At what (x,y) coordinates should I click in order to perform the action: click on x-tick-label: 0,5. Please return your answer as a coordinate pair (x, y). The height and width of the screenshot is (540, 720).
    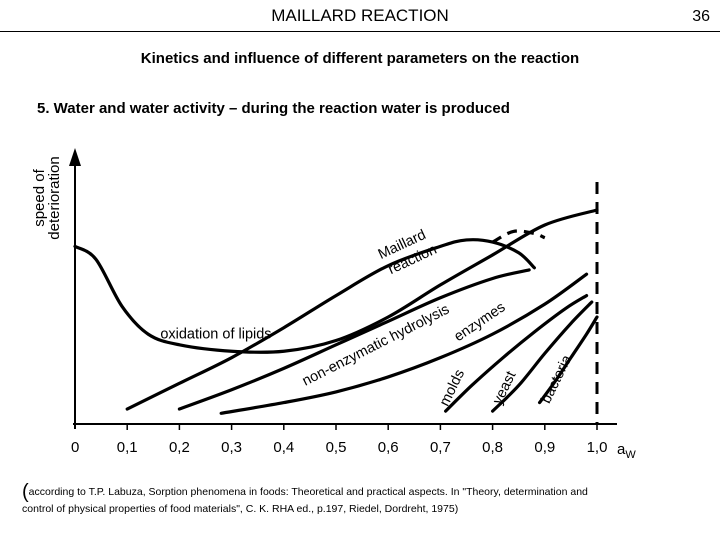
    Looking at the image, I should click on (336, 447).